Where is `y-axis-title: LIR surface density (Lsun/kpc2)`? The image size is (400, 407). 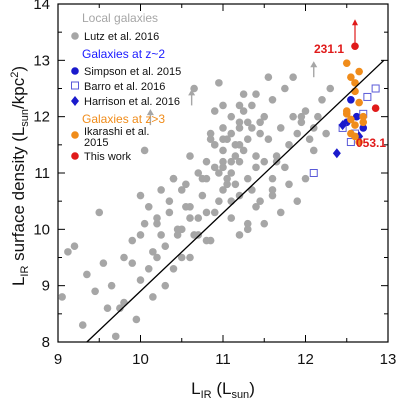
y-axis-title: LIR surface density (Lsun/kpc2) is located at coordinates (20, 176).